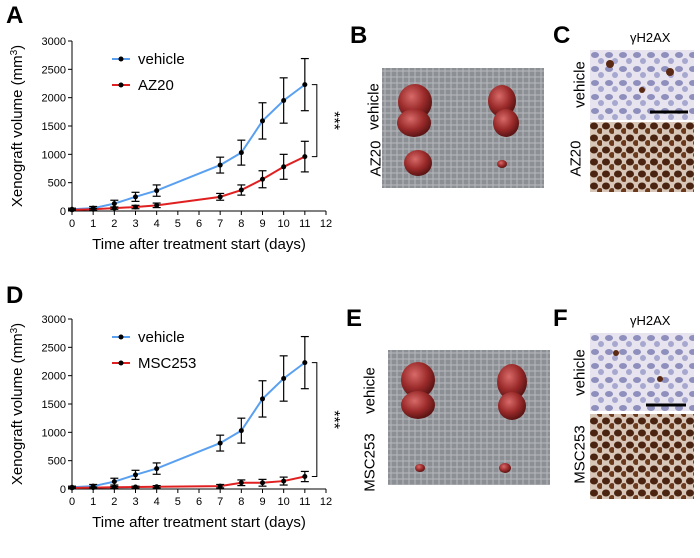 This screenshot has height=558, width=700. I want to click on chart-d-xtick-label: 11, so click(304, 502).